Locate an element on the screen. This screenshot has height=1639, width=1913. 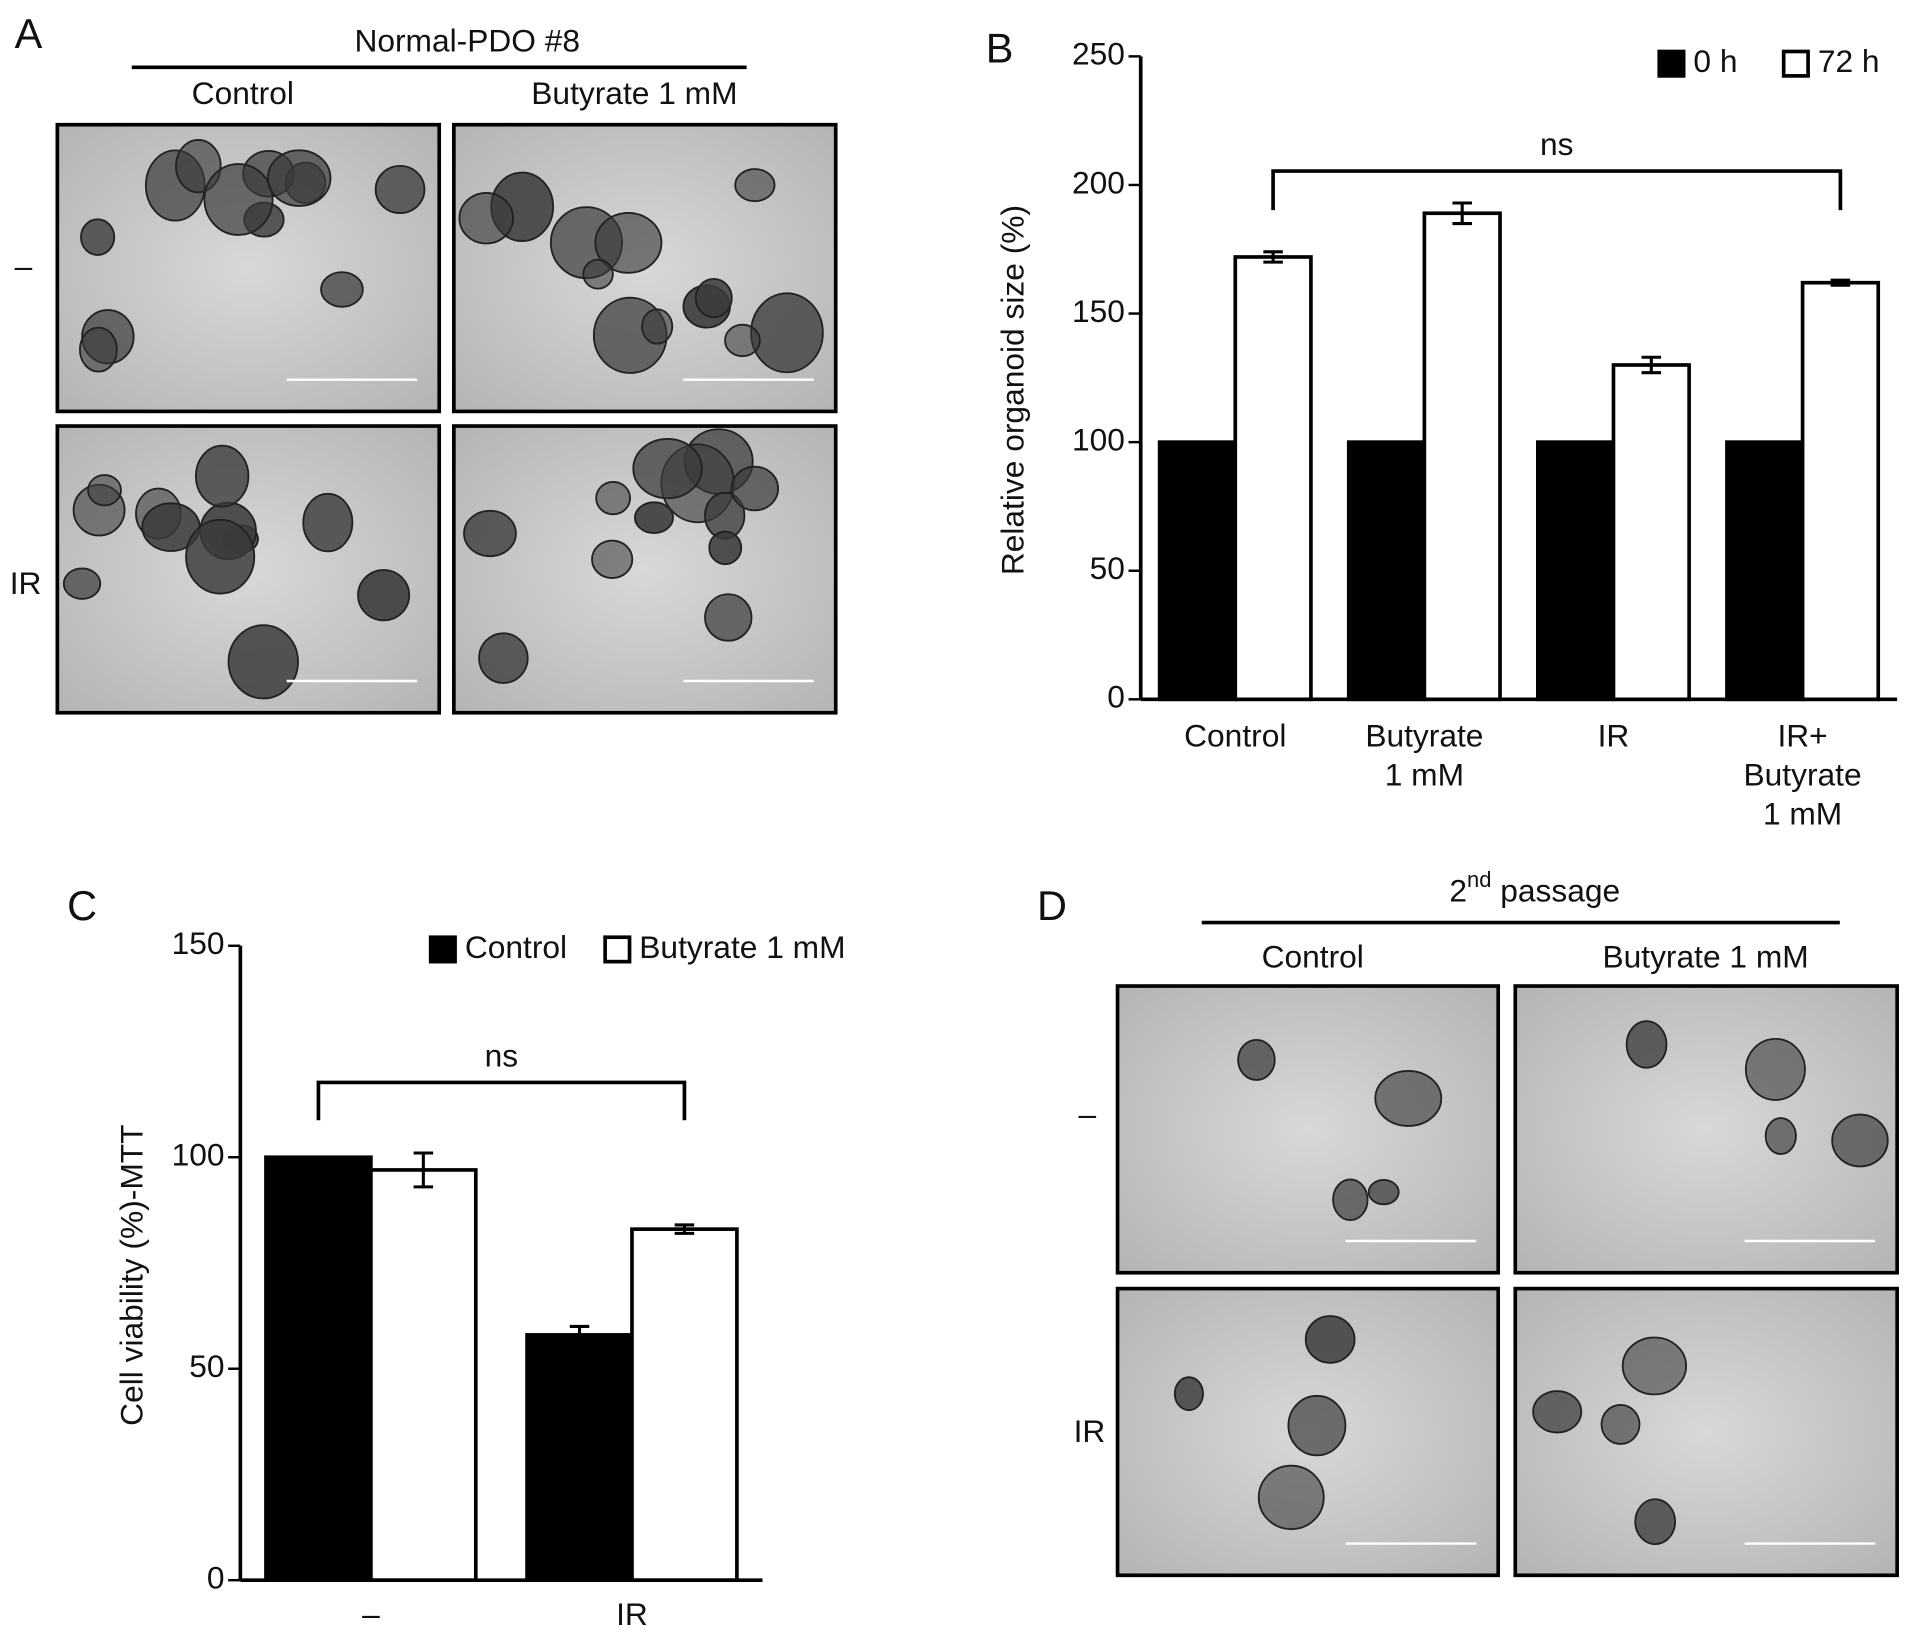
y-axis-label: Cell viability (%)-MTT is located at coordinates (132, 1275).